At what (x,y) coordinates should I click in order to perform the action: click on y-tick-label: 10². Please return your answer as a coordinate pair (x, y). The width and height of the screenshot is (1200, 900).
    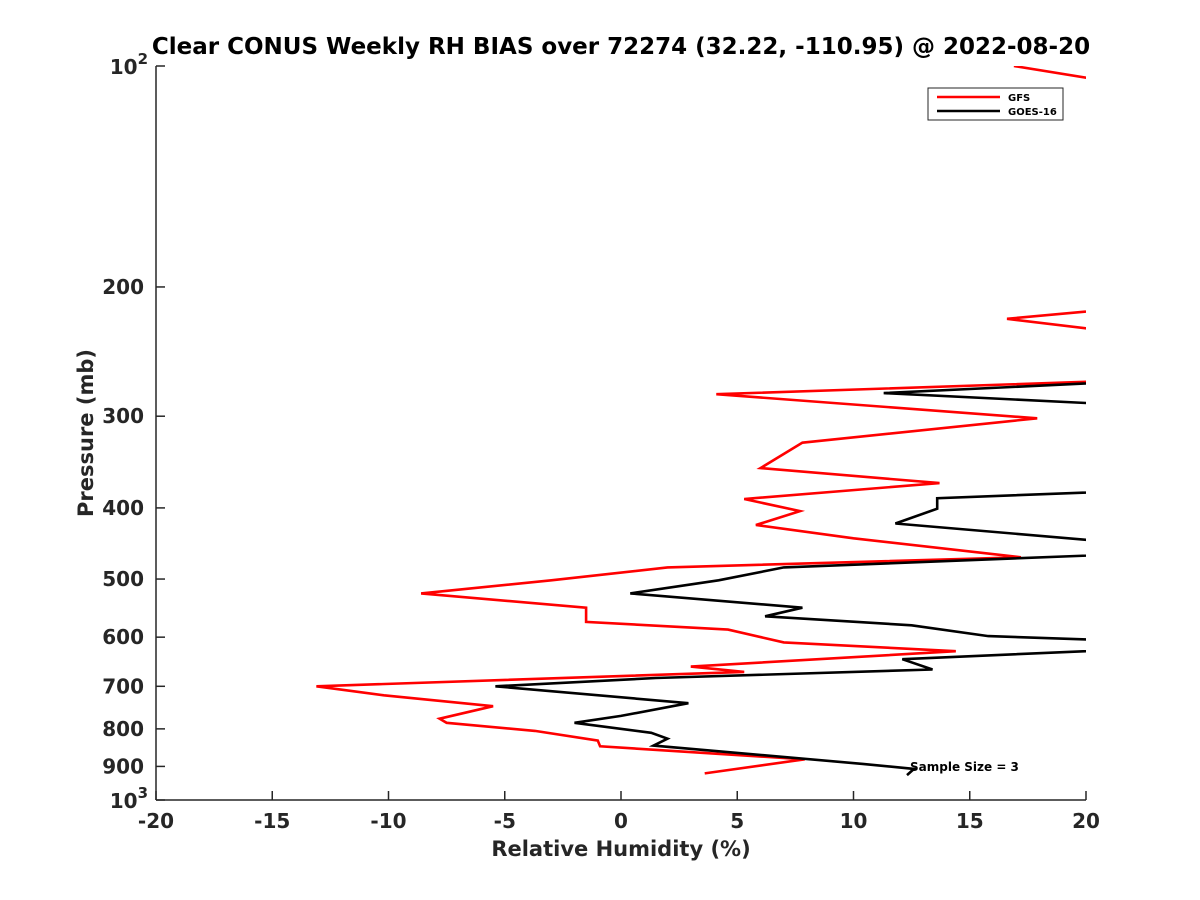
    Looking at the image, I should click on (129, 64).